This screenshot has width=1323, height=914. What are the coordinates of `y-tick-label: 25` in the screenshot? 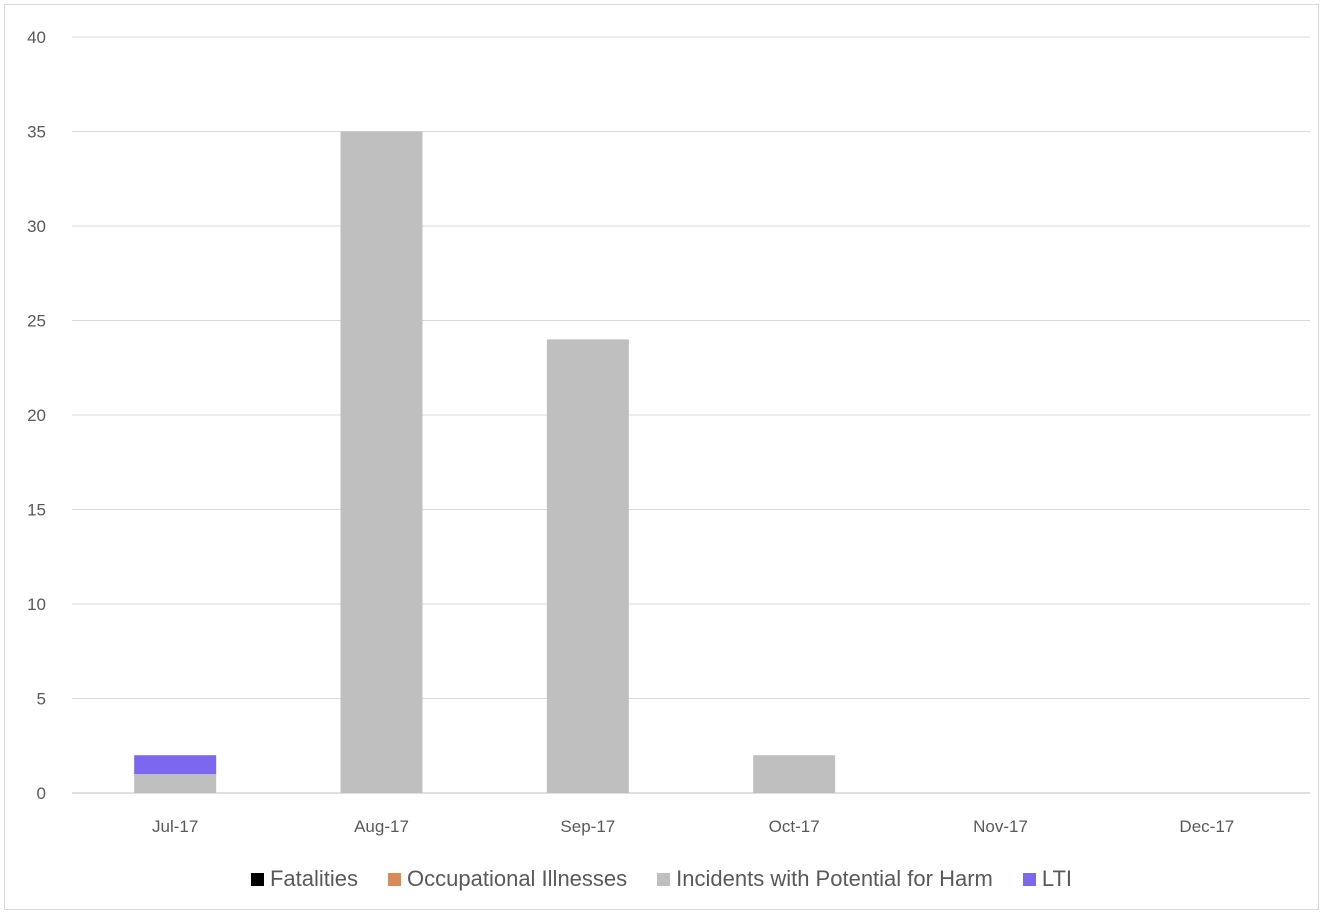 It's located at (36, 321).